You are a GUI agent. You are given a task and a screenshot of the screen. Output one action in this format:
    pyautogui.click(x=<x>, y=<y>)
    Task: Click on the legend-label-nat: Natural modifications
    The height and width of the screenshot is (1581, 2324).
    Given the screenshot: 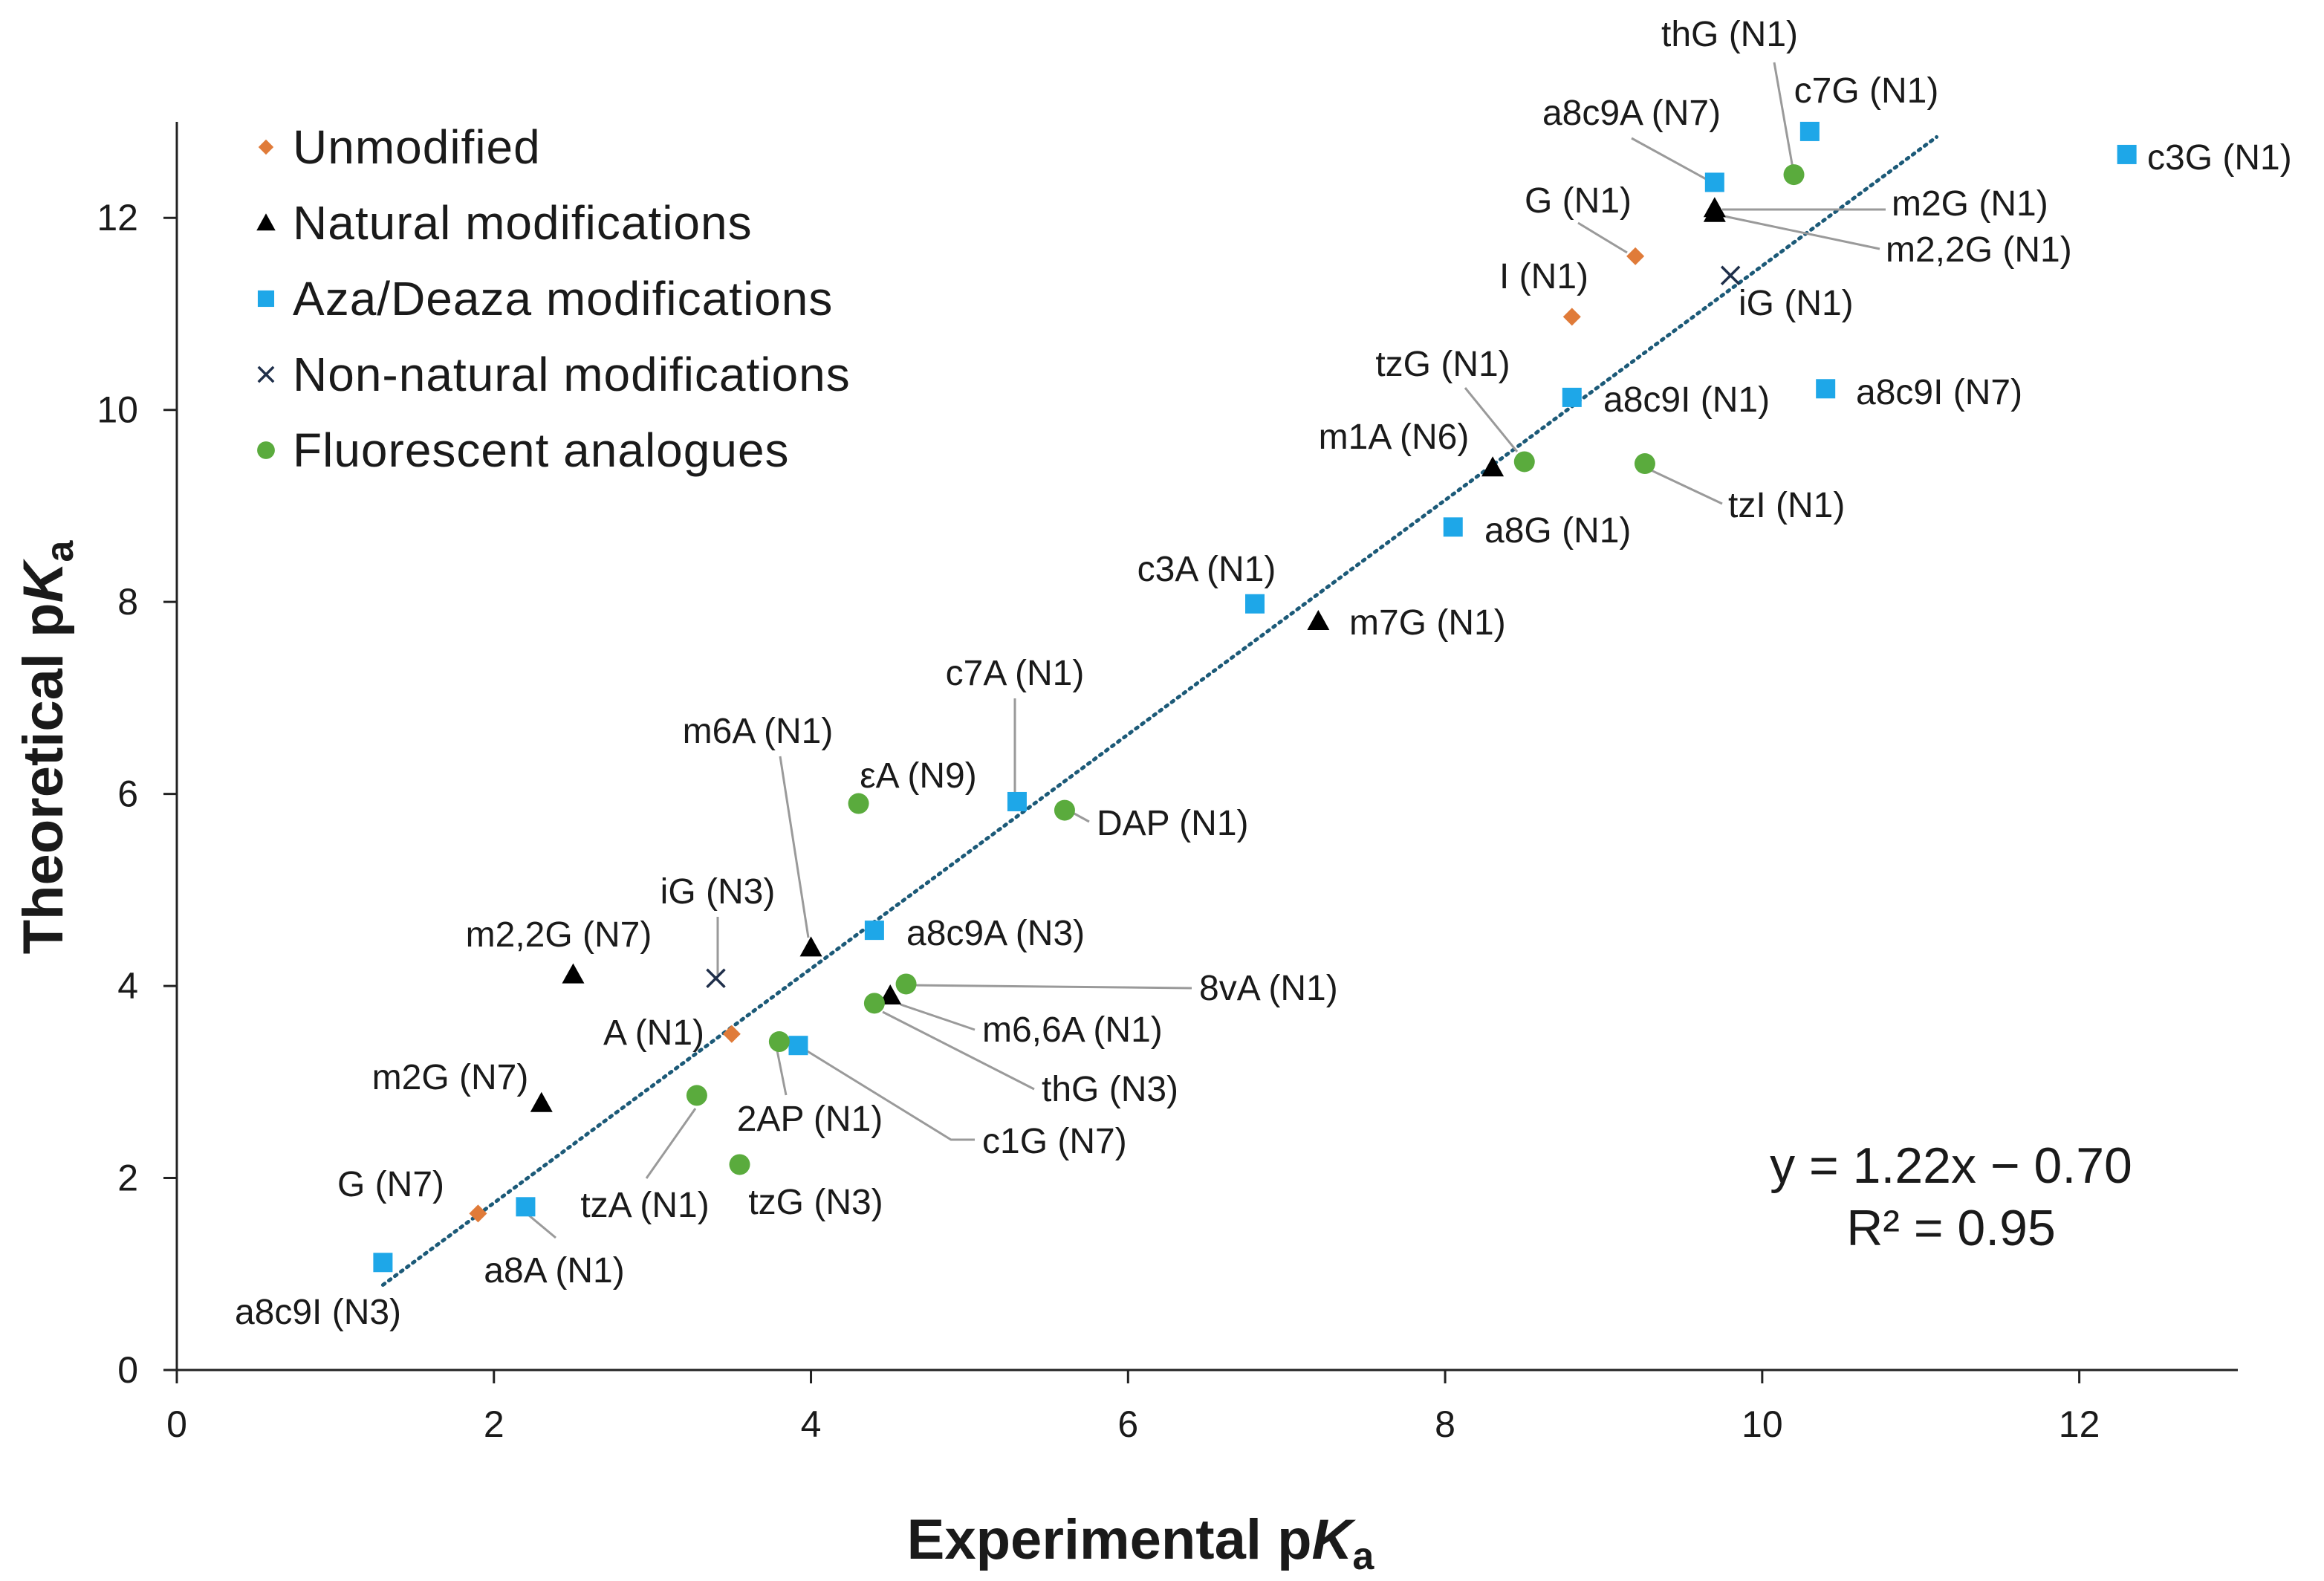 What is the action you would take?
    pyautogui.click(x=523, y=223)
    